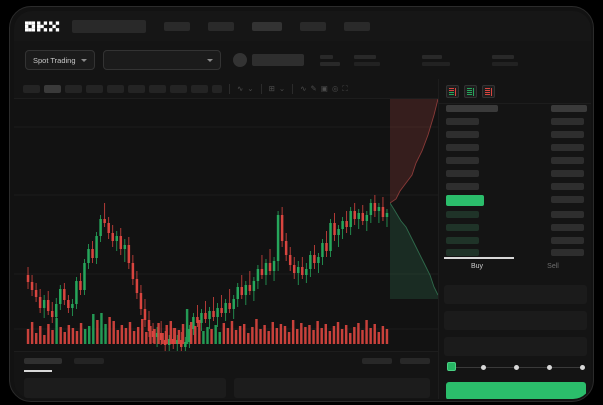 The image size is (603, 405). What do you see at coordinates (396, 361) in the screenshot?
I see `orders-panel-actions` at bounding box center [396, 361].